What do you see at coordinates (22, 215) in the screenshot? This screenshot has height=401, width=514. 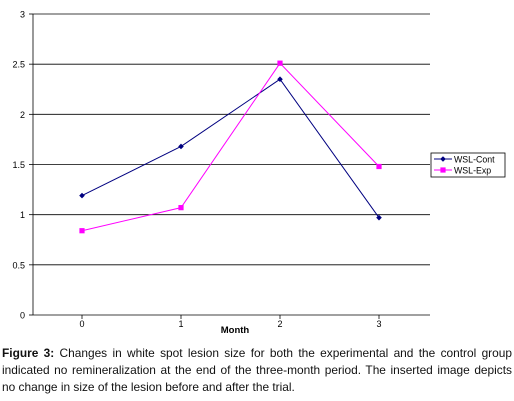 I see `y-tick-label: 1` at bounding box center [22, 215].